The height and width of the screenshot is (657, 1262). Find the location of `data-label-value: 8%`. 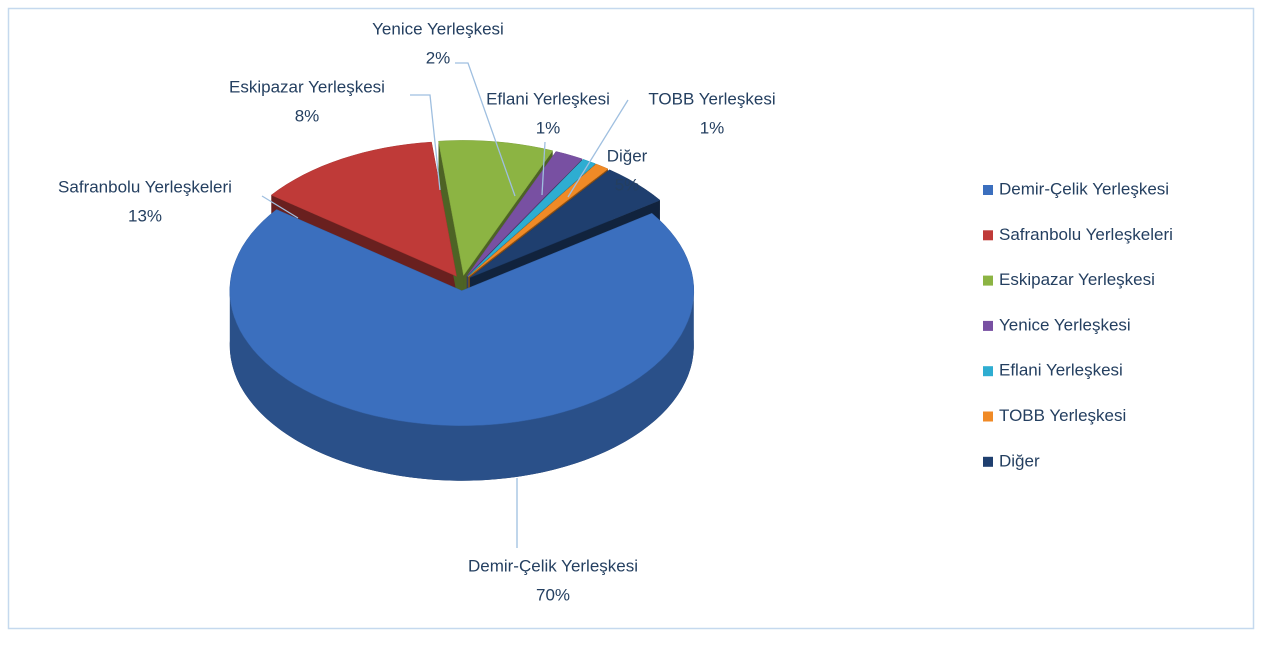

data-label-value: 8% is located at coordinates (307, 115).